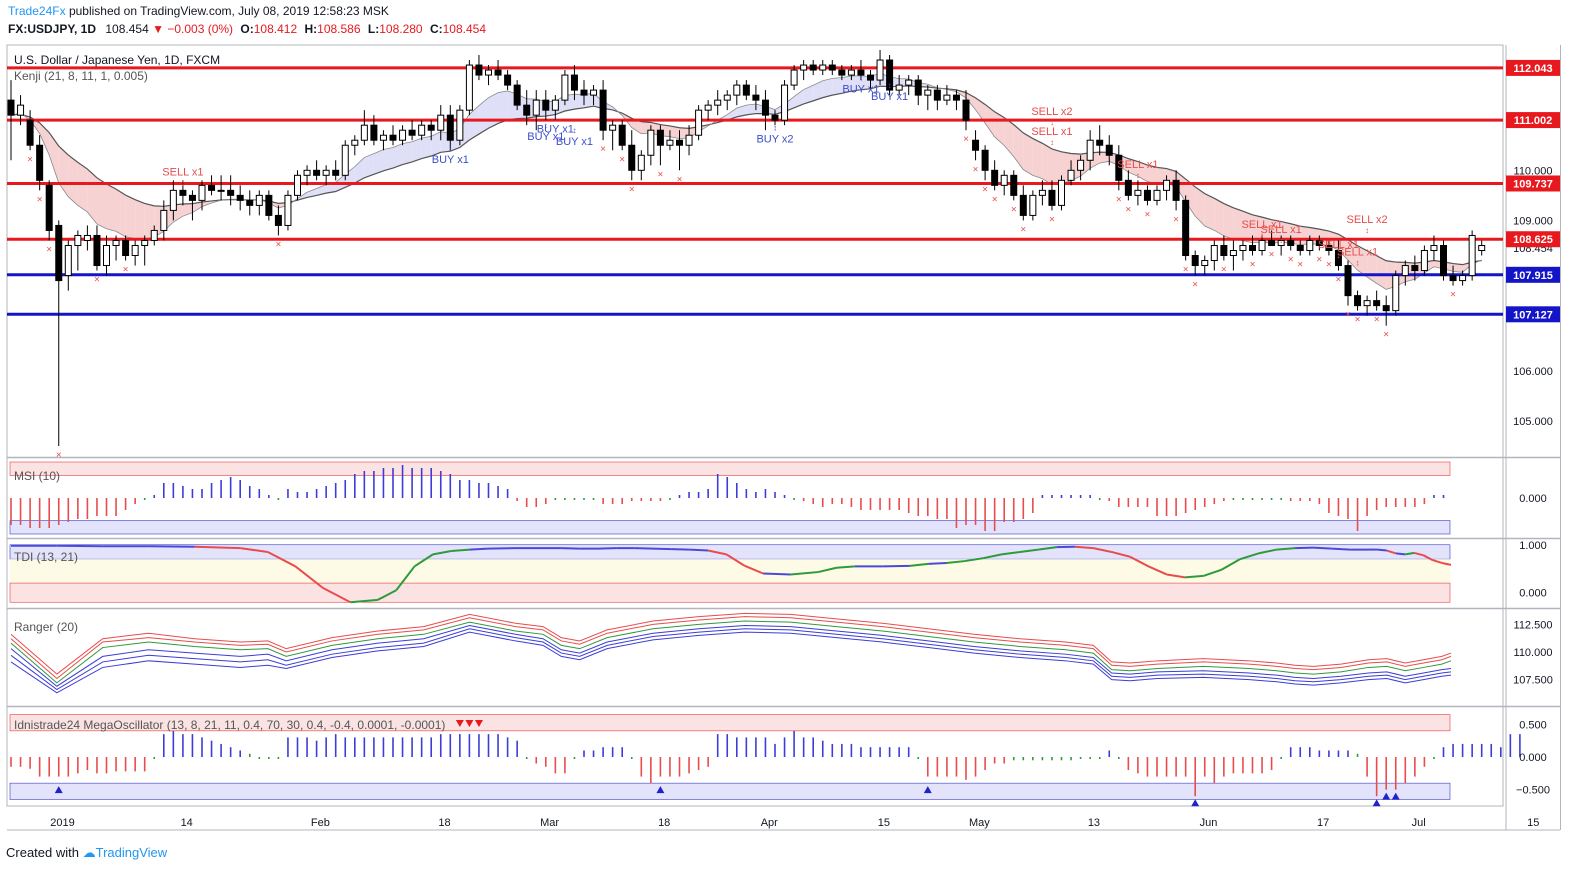  Describe the element at coordinates (52, 29) in the screenshot. I see `symbol-label: FX:USDJPY, 1D` at that location.